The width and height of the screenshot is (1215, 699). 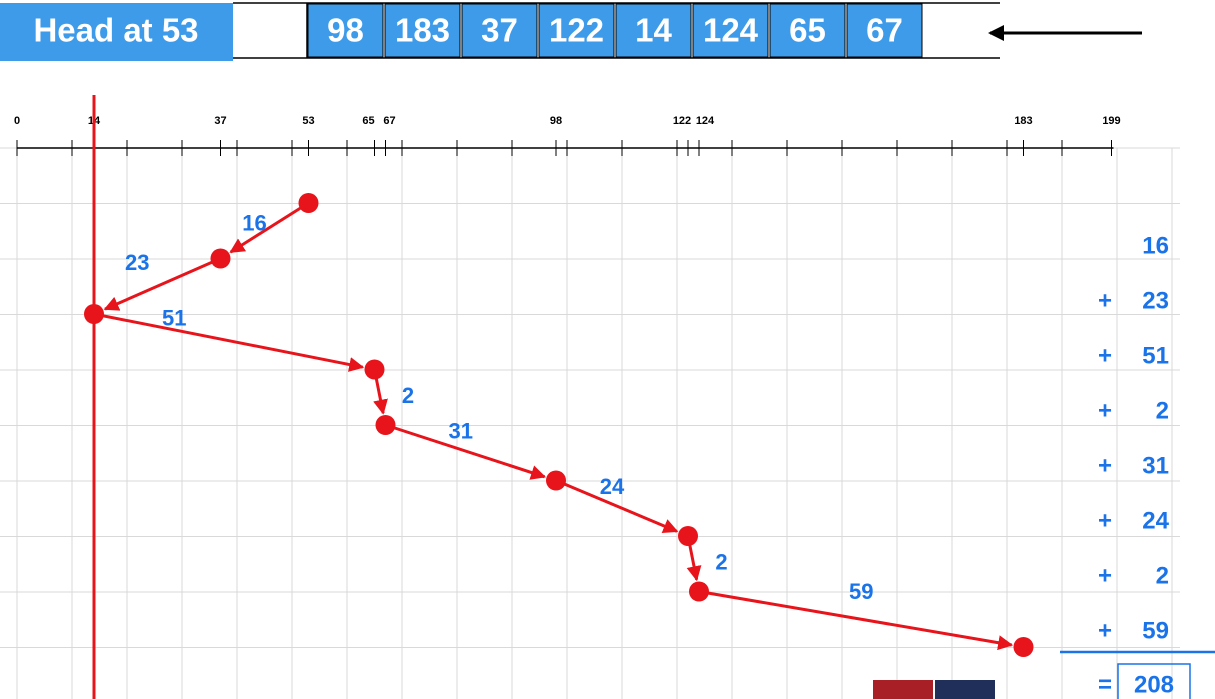 What do you see at coordinates (254, 223) in the screenshot?
I see `distance-label: 16` at bounding box center [254, 223].